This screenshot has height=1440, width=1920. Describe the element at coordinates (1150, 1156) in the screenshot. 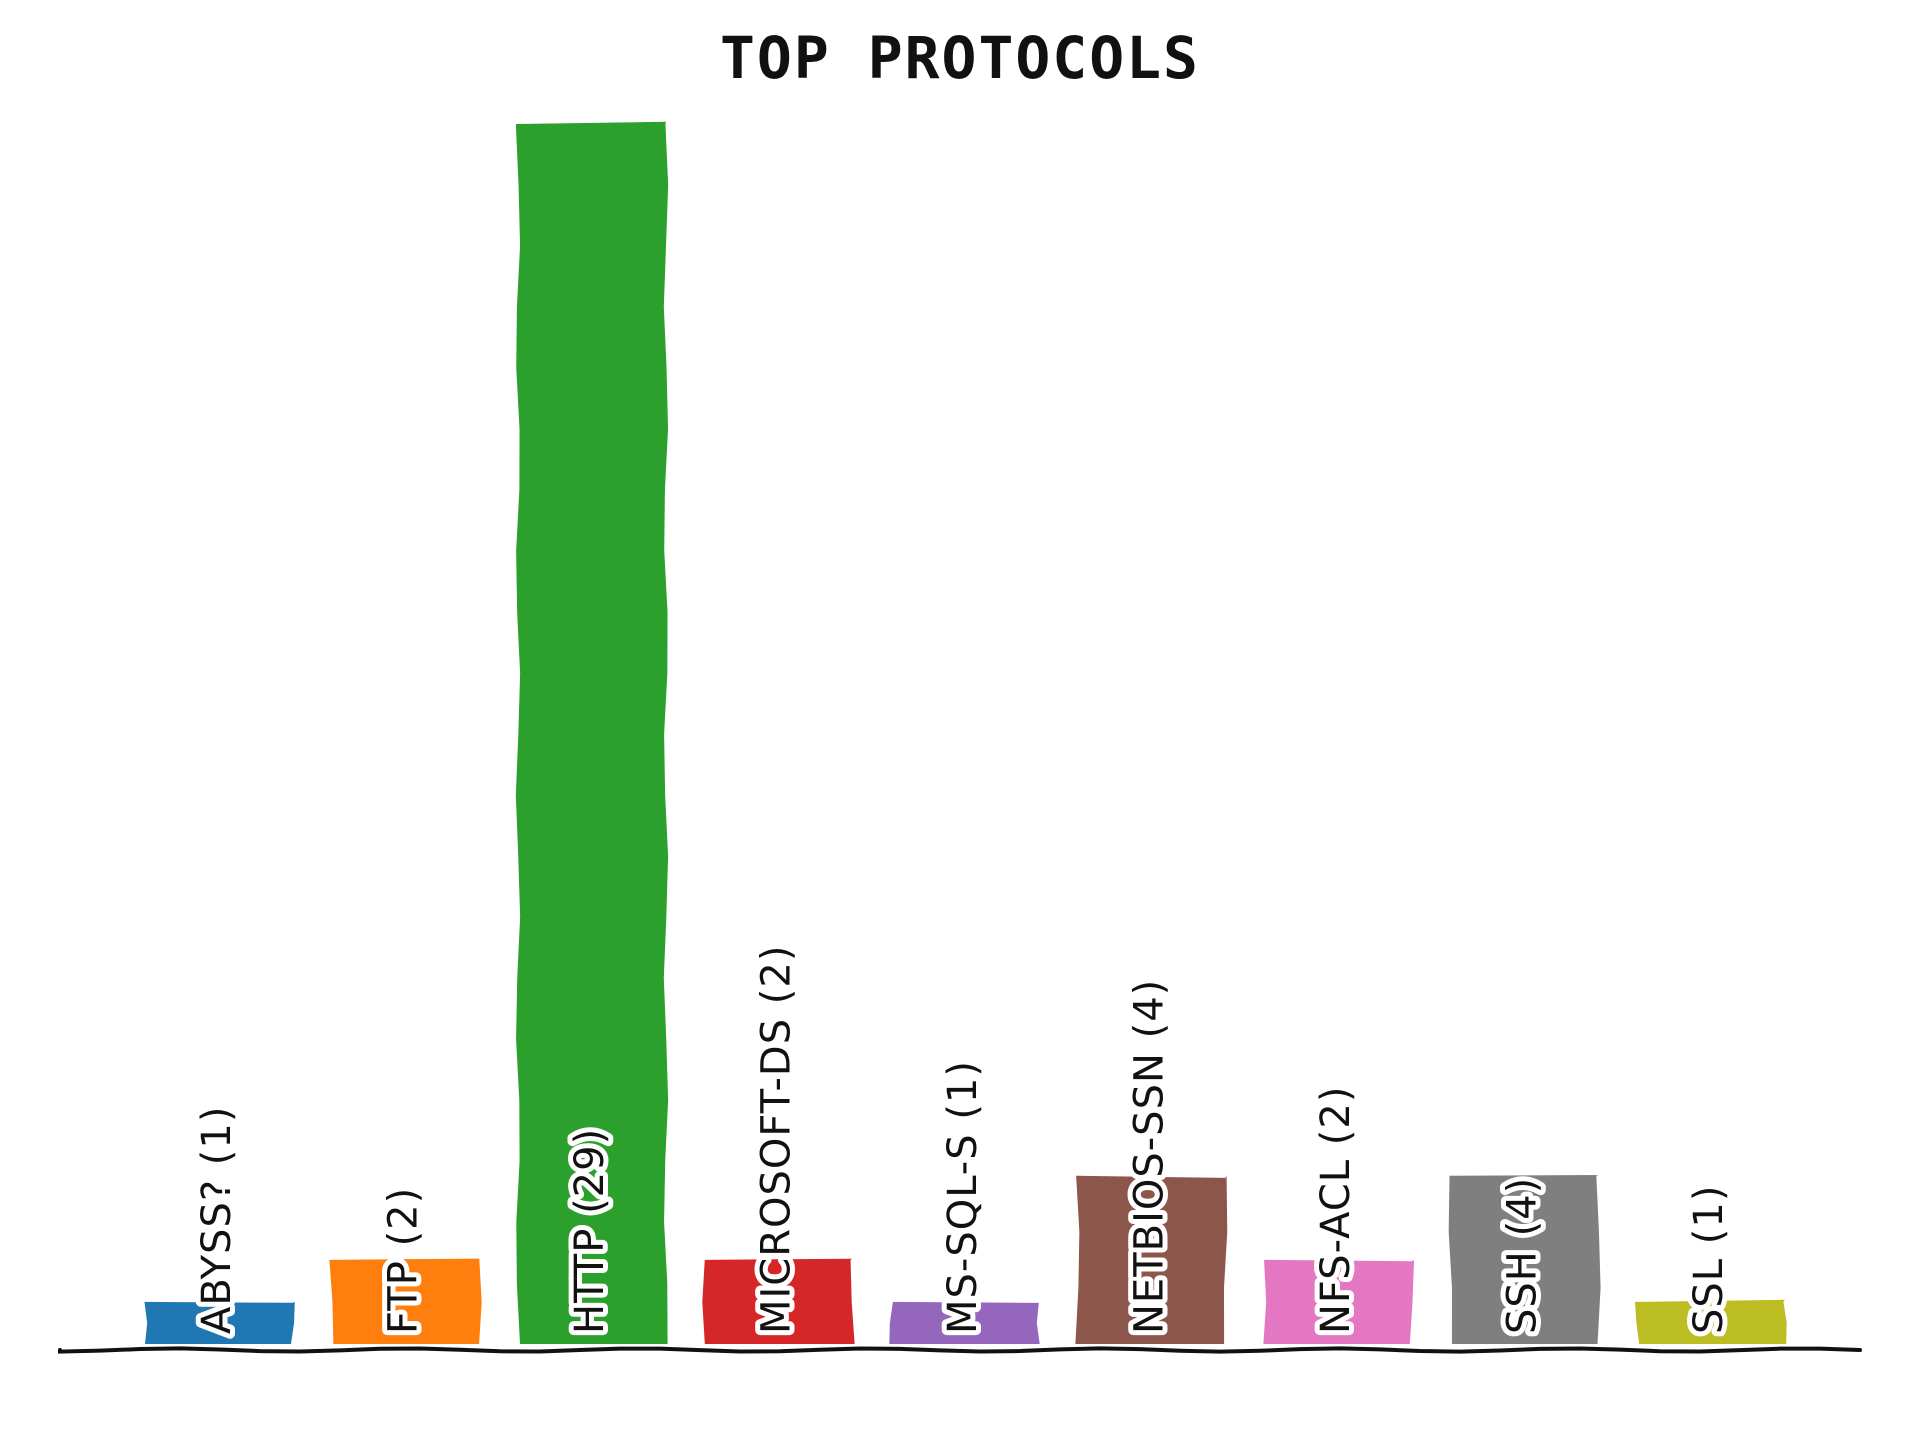

I see `bar-label: NETBIOS-SSN (4)` at that location.